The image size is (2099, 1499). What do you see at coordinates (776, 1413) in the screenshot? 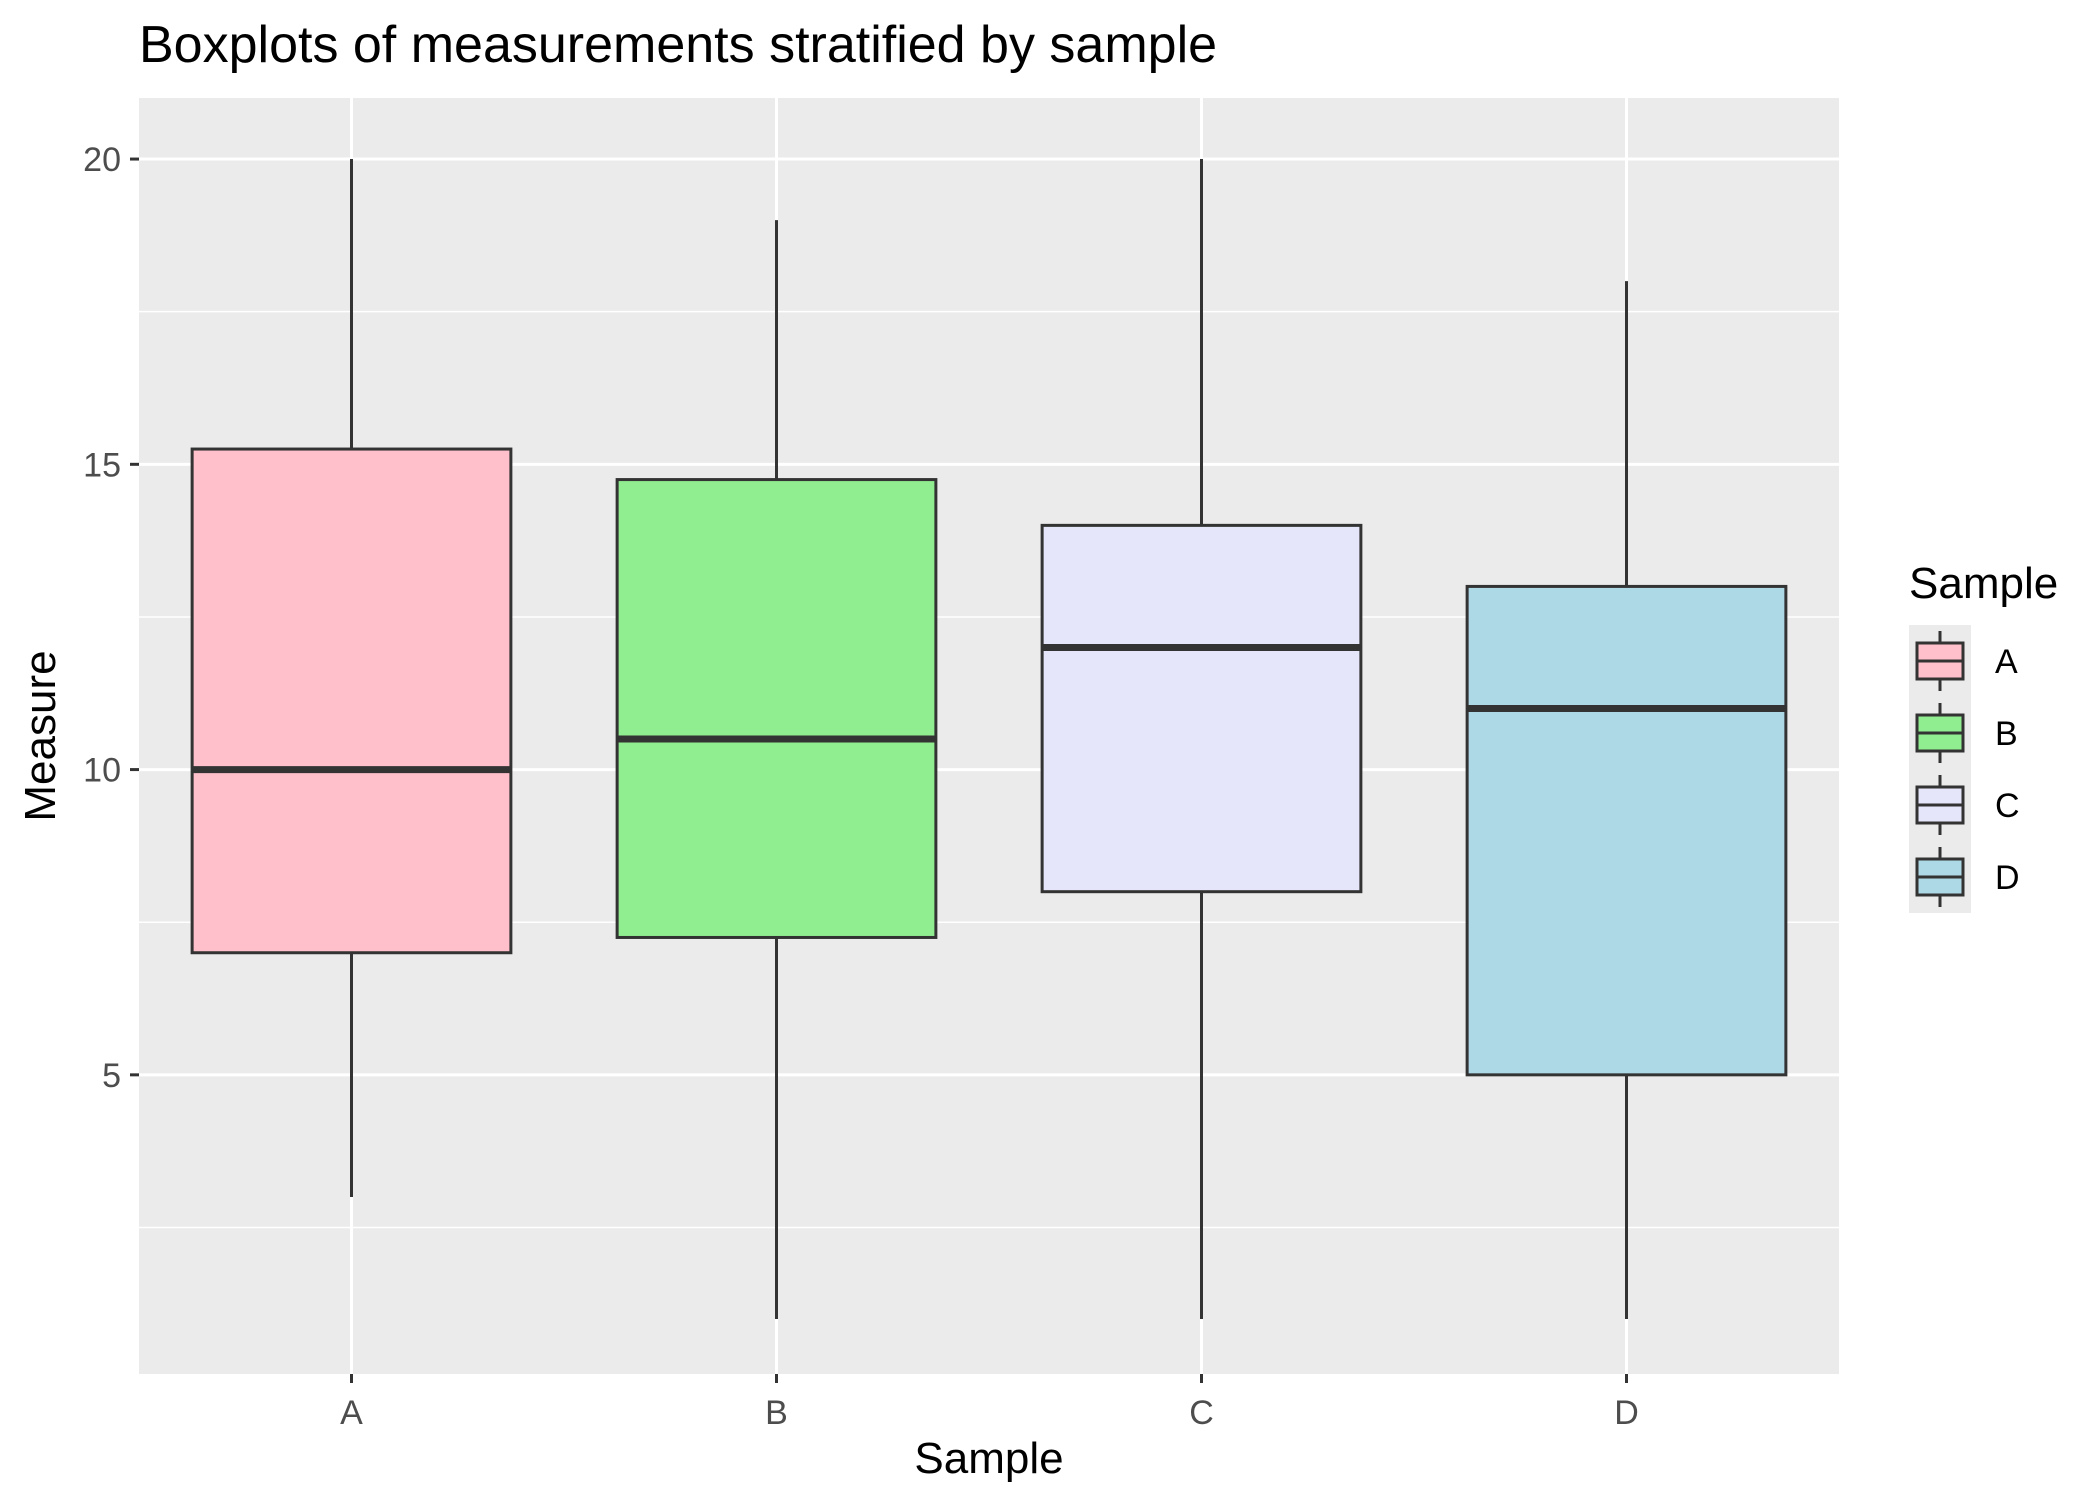
I see `x-tick-label: B` at bounding box center [776, 1413].